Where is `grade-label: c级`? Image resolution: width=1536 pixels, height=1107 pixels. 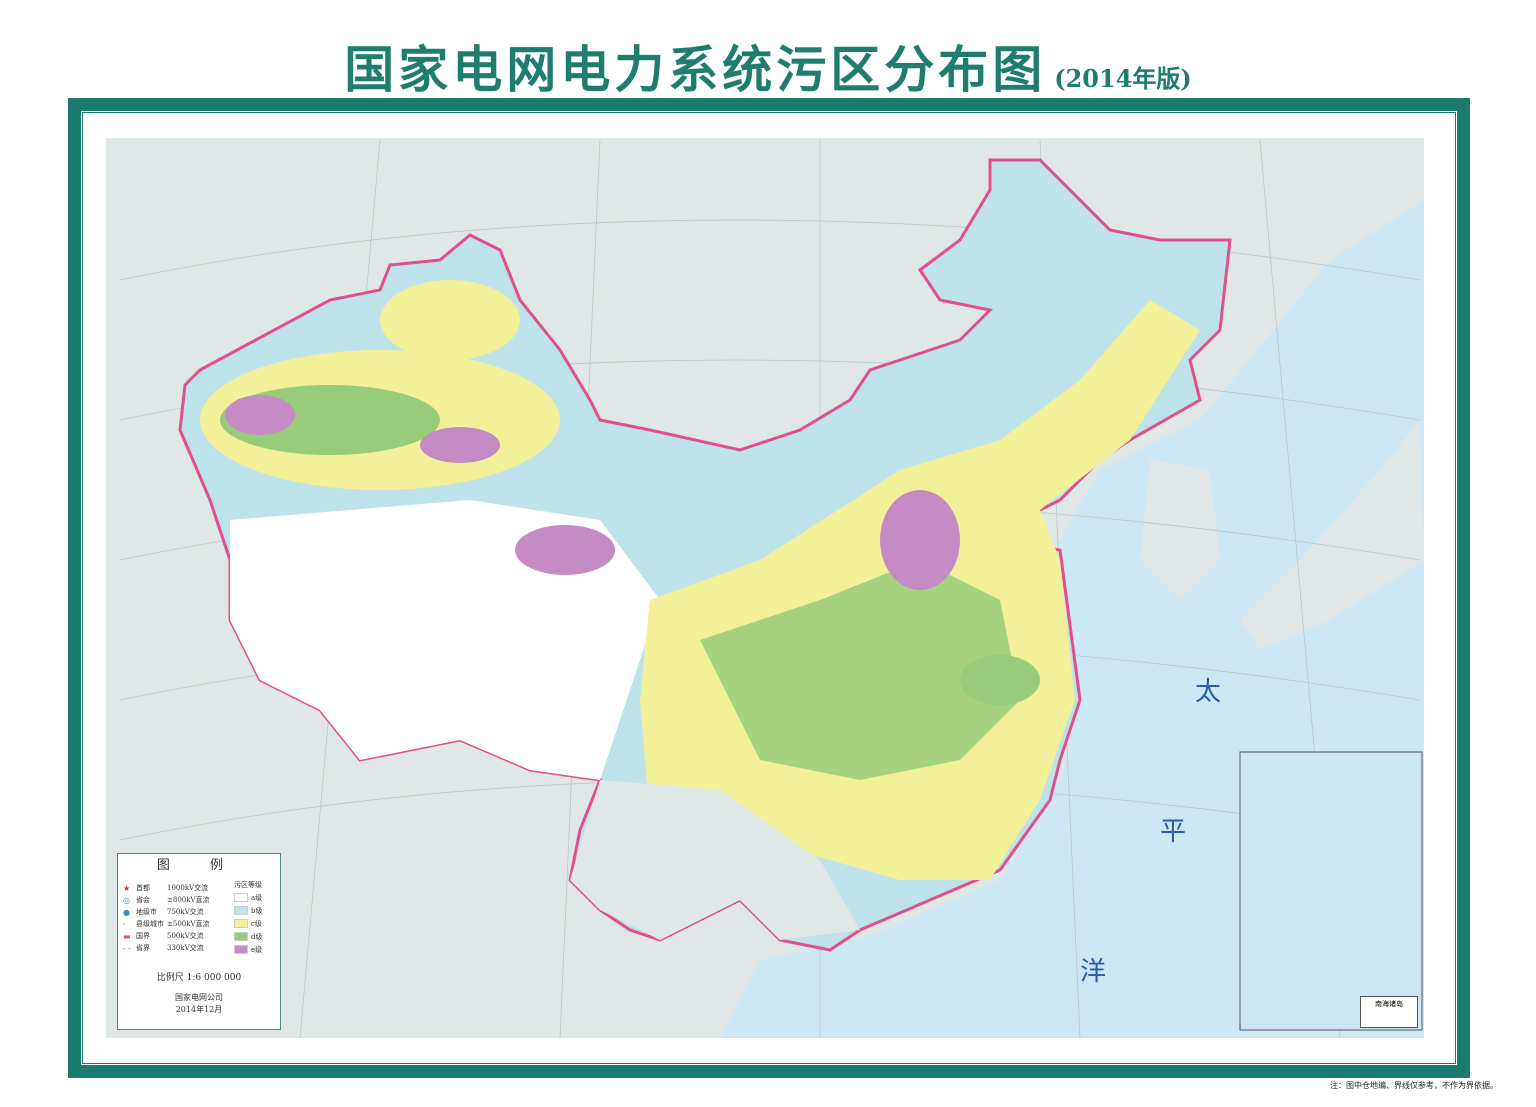
grade-label: c级 is located at coordinates (256, 923).